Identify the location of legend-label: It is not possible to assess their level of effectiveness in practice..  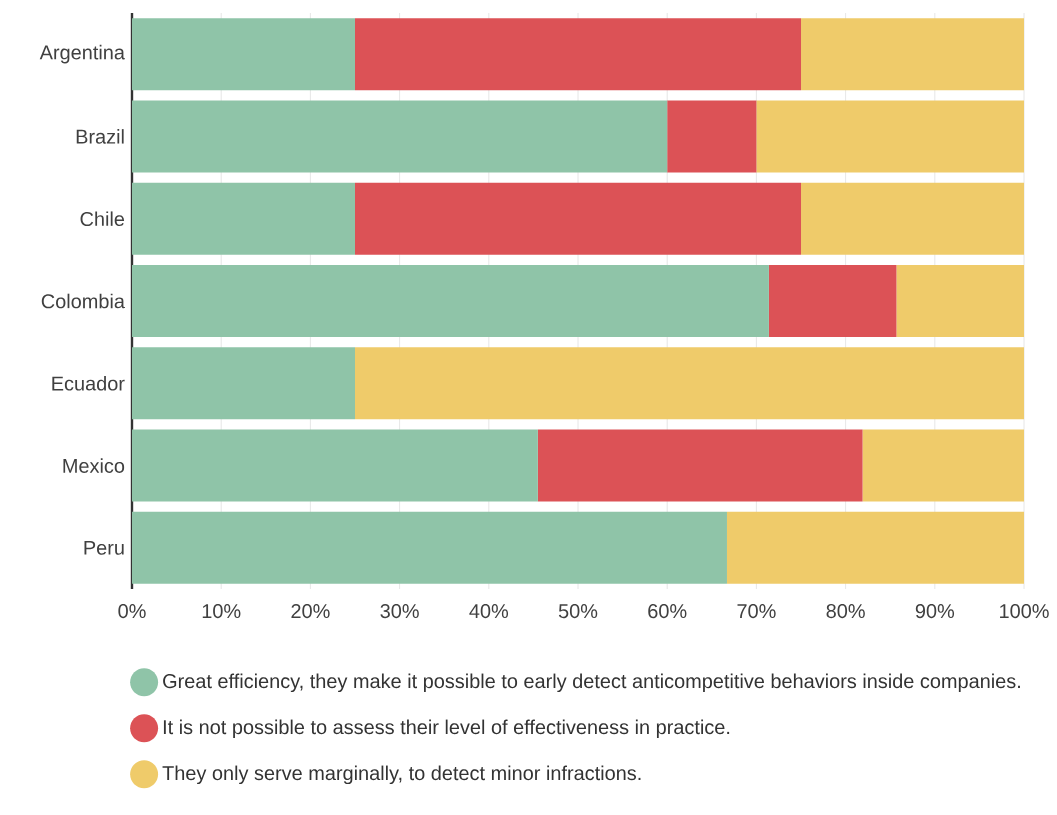
(446, 729).